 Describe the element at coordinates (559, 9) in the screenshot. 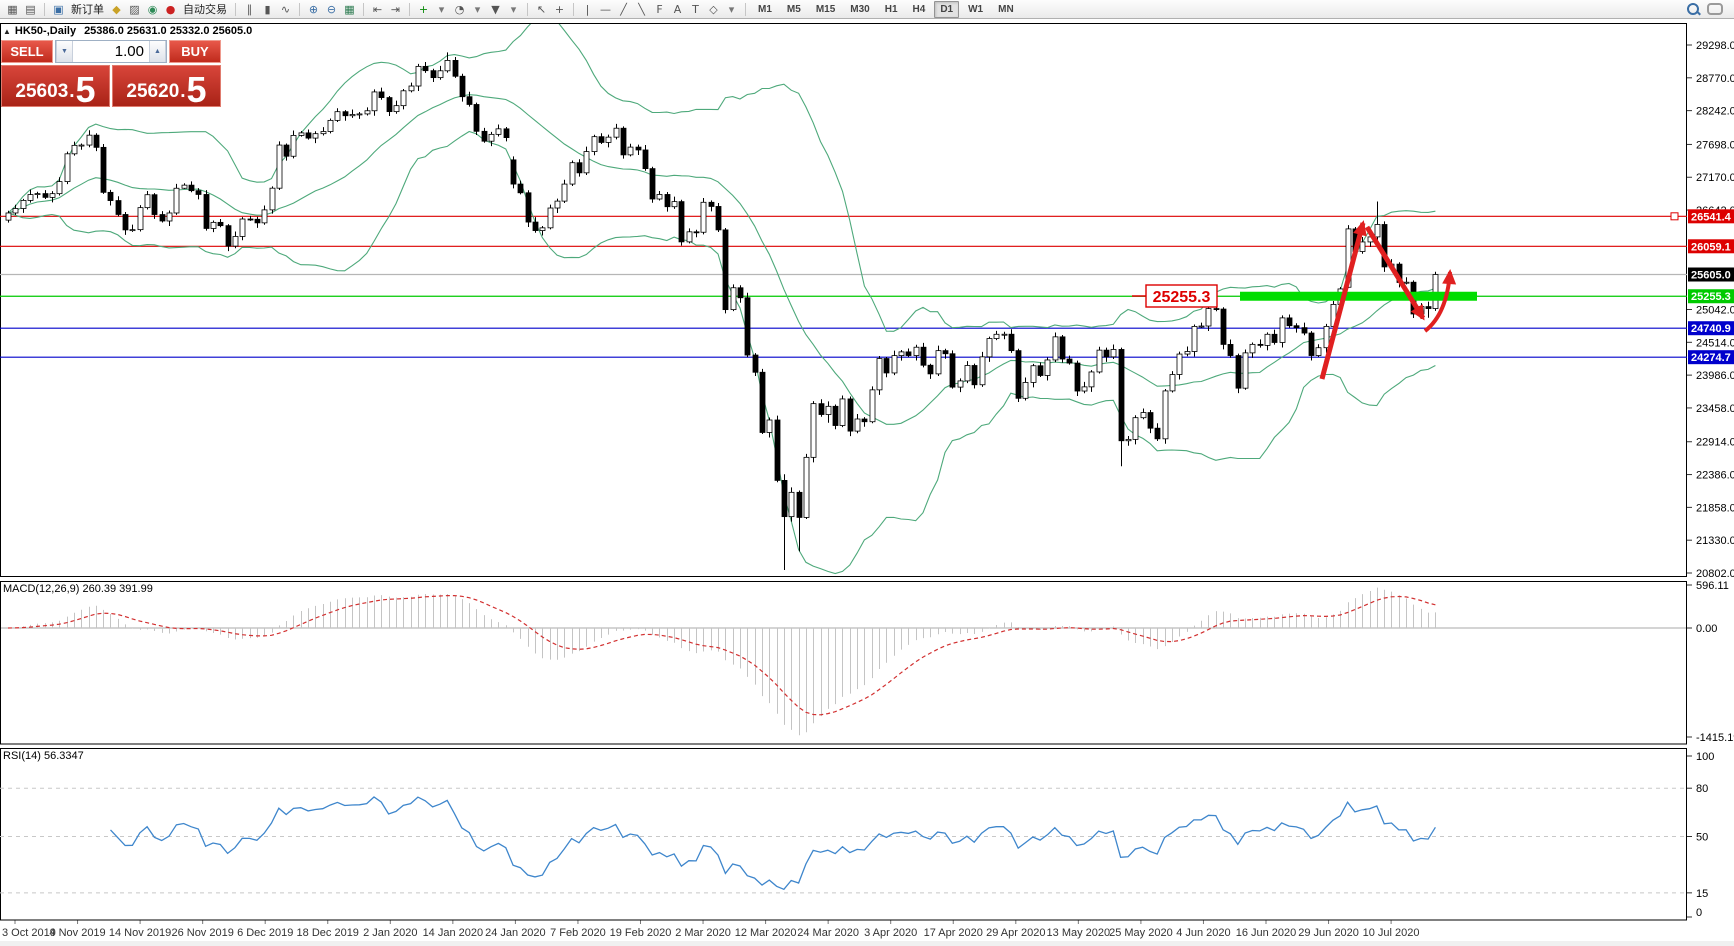

I see `crosshair-icon: +` at that location.